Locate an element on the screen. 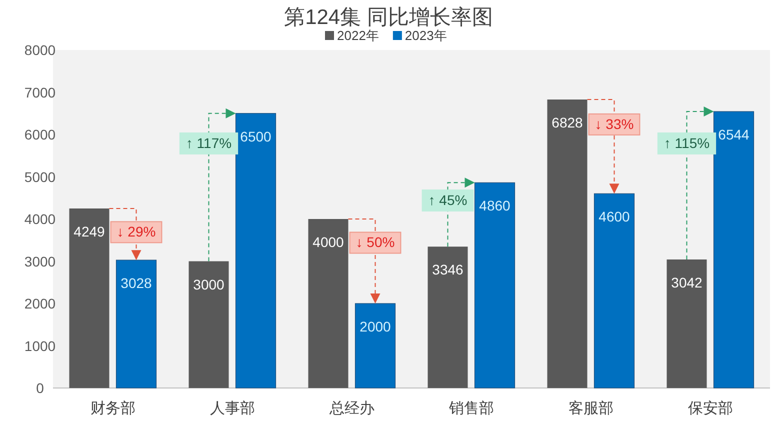 The width and height of the screenshot is (777, 422). data-label: 6500 is located at coordinates (256, 136).